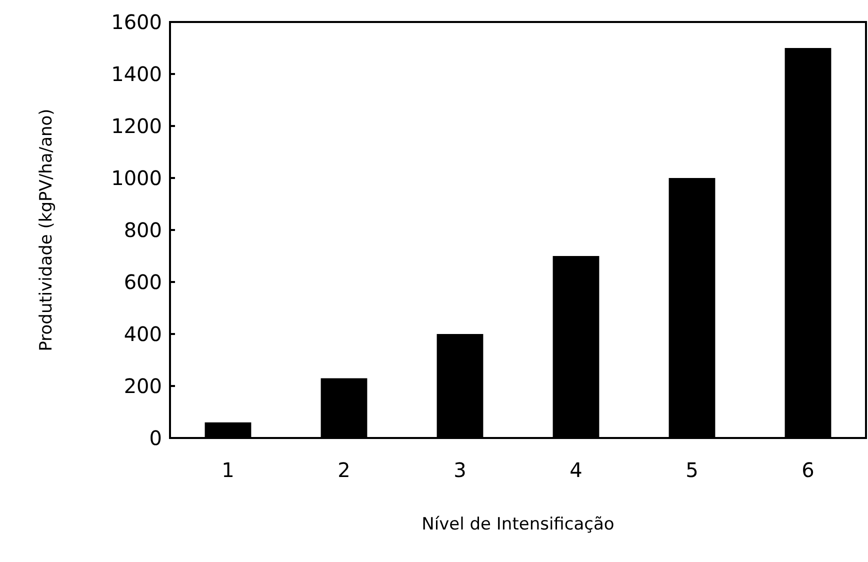 The height and width of the screenshot is (562, 868). Describe the element at coordinates (344, 470) in the screenshot. I see `x-tick-label: 2` at that location.